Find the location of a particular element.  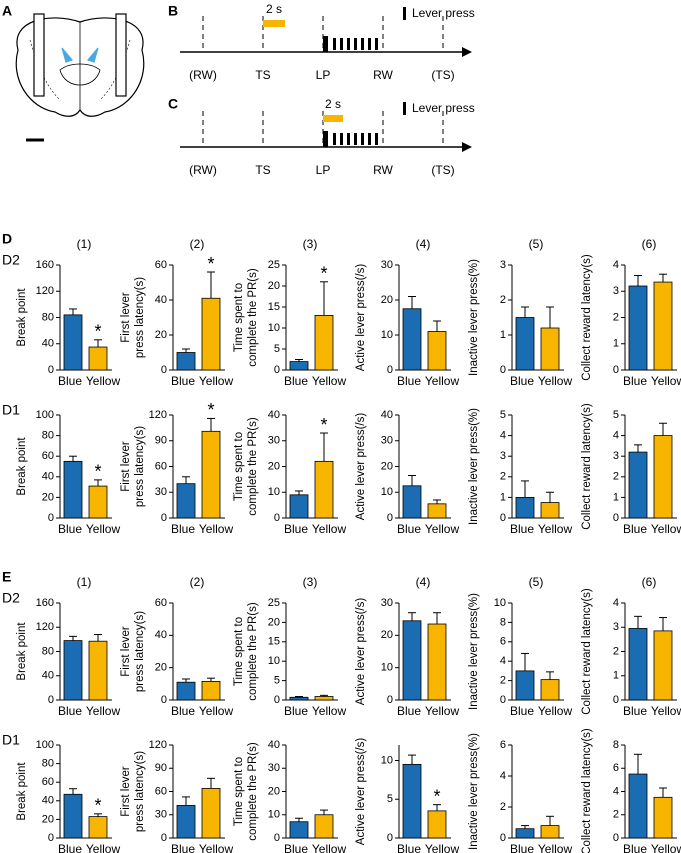

y-tick-label: 100 is located at coordinates (45, 745).